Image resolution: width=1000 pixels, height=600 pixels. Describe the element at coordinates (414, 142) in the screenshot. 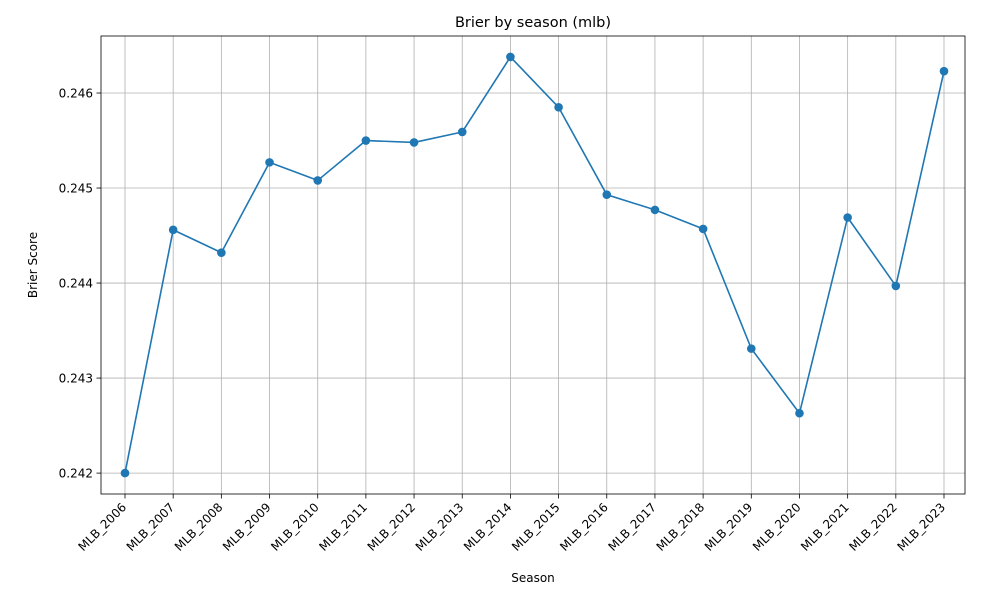

I see `data-point-mlb-2012` at that location.